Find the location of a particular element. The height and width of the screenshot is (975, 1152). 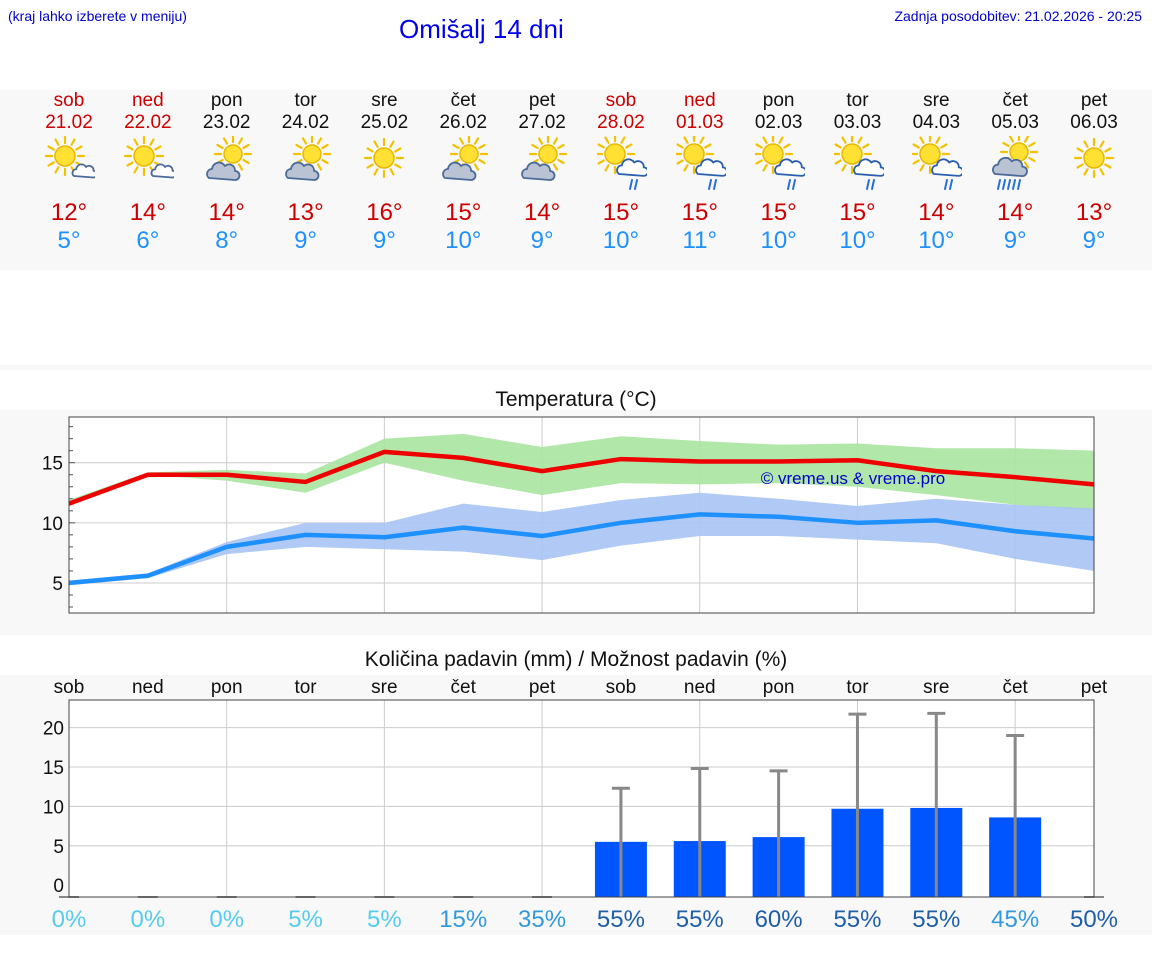

temp-min: 5° is located at coordinates (69, 240).